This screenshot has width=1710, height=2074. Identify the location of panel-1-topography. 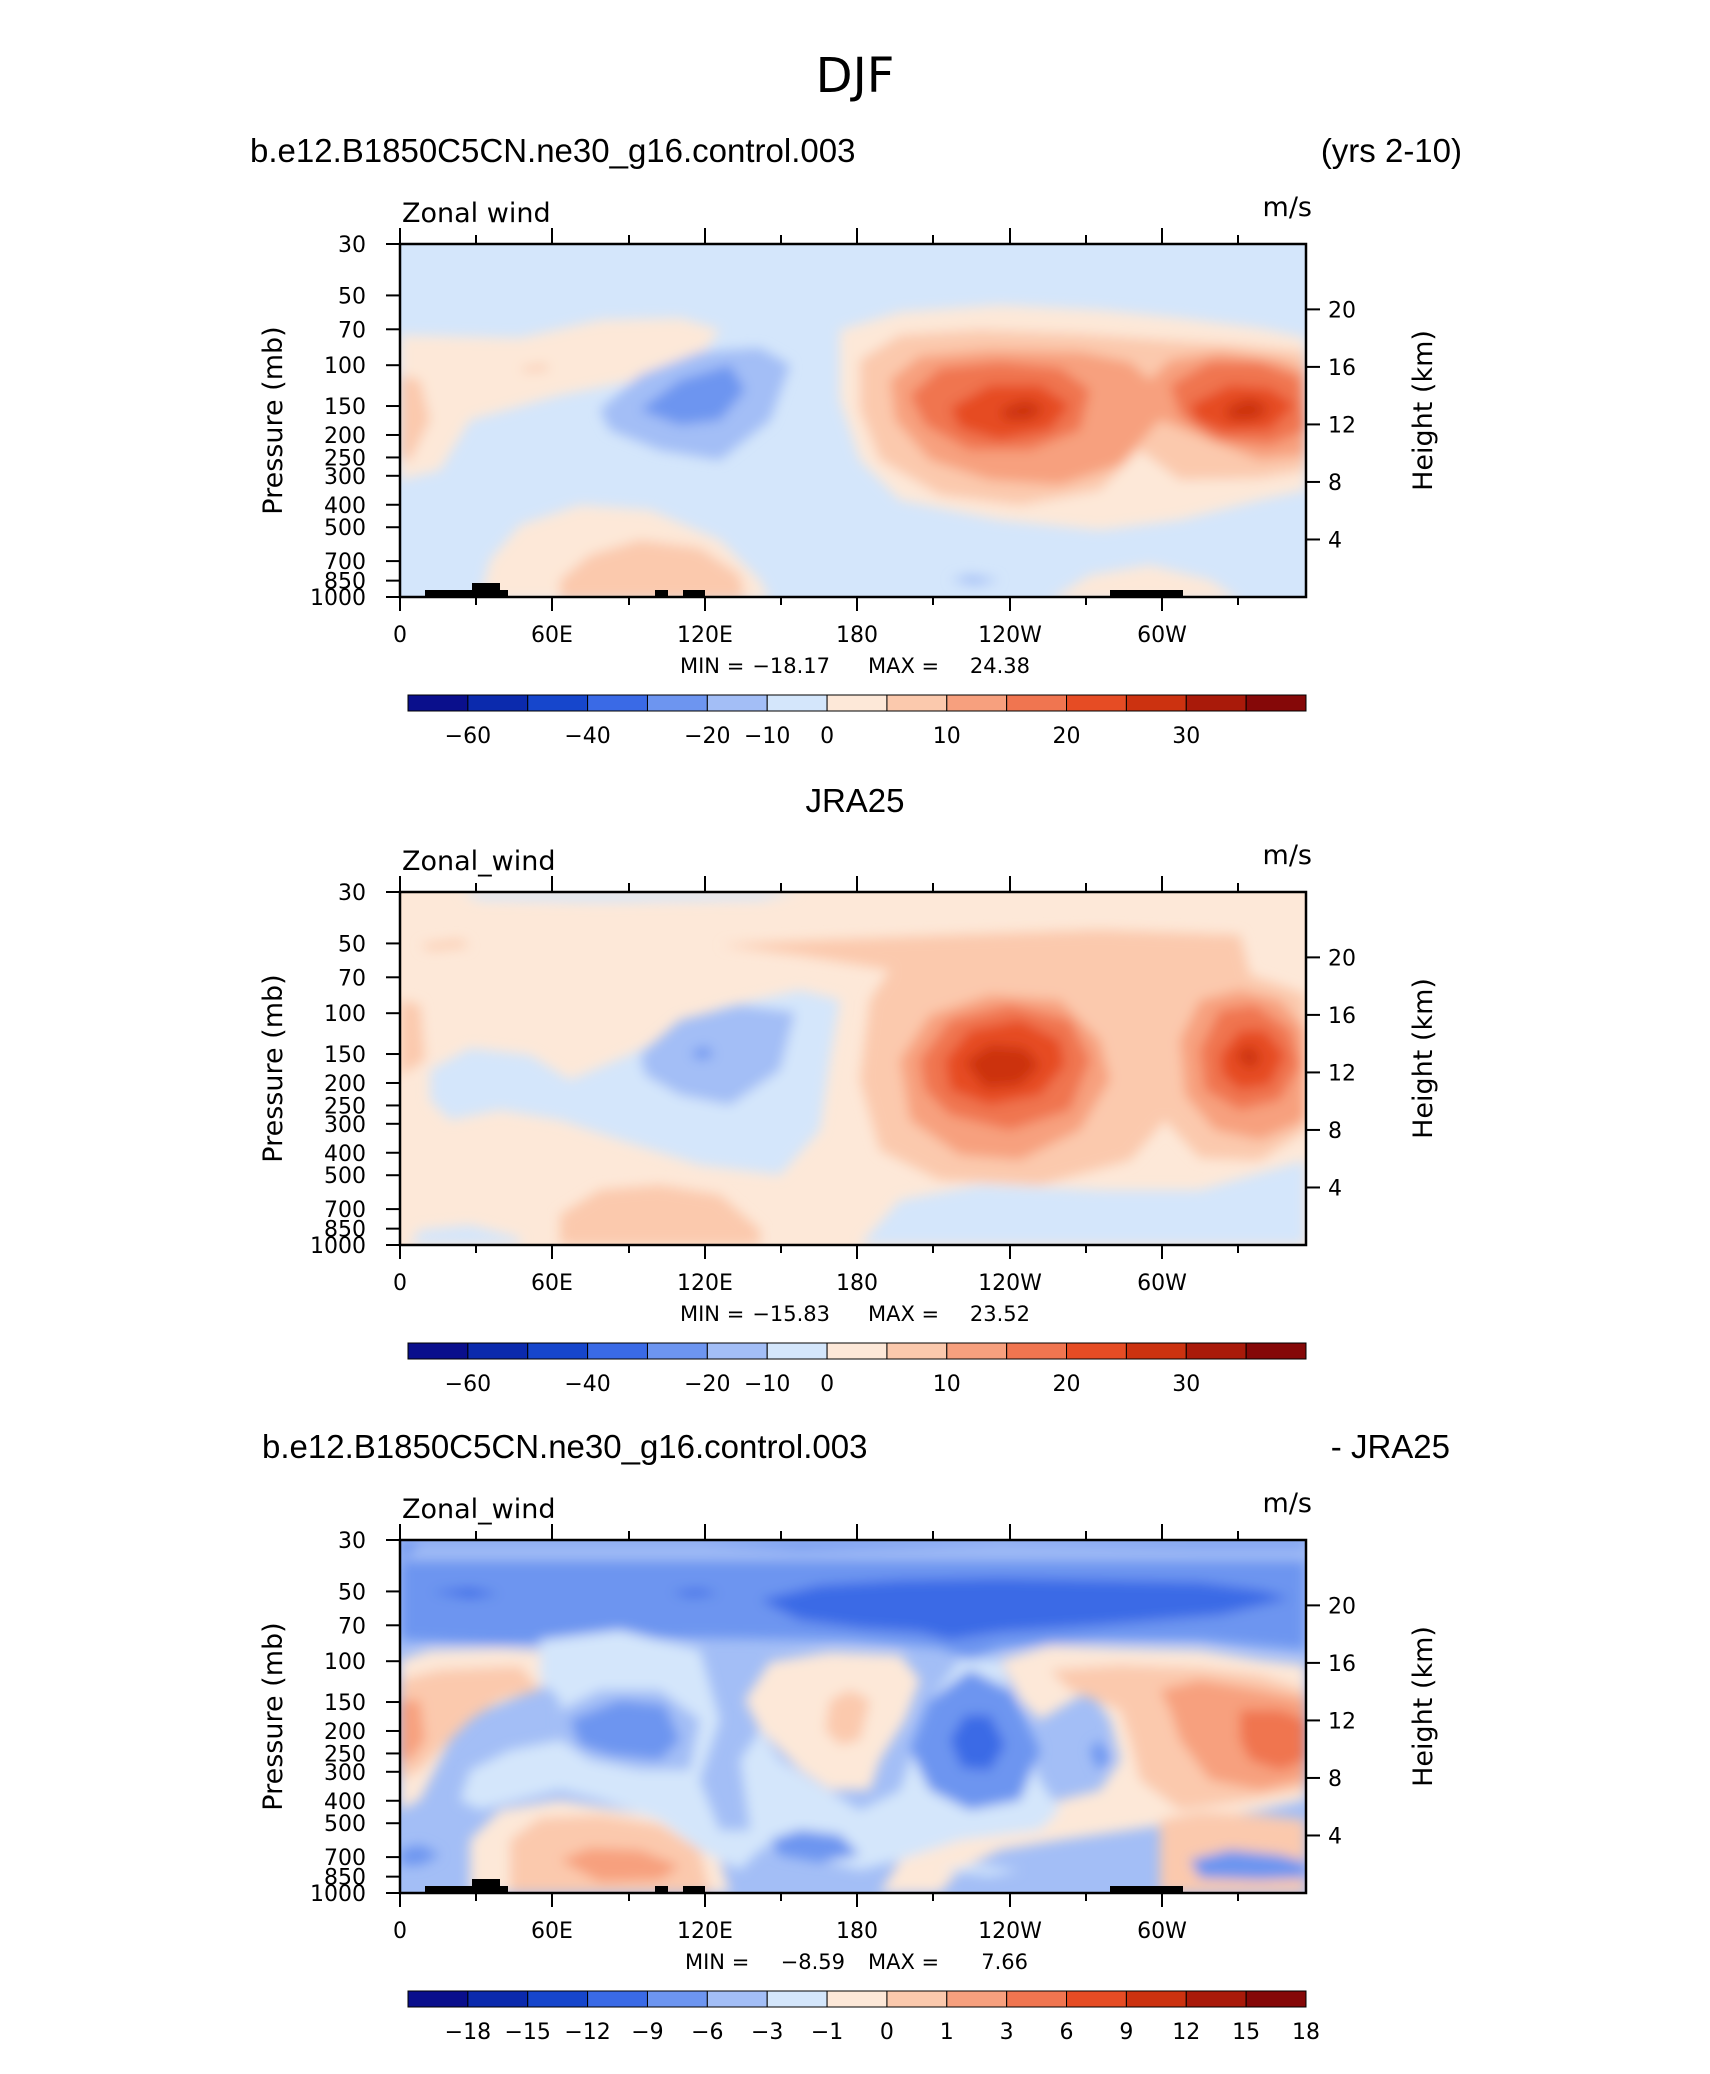
(804, 590).